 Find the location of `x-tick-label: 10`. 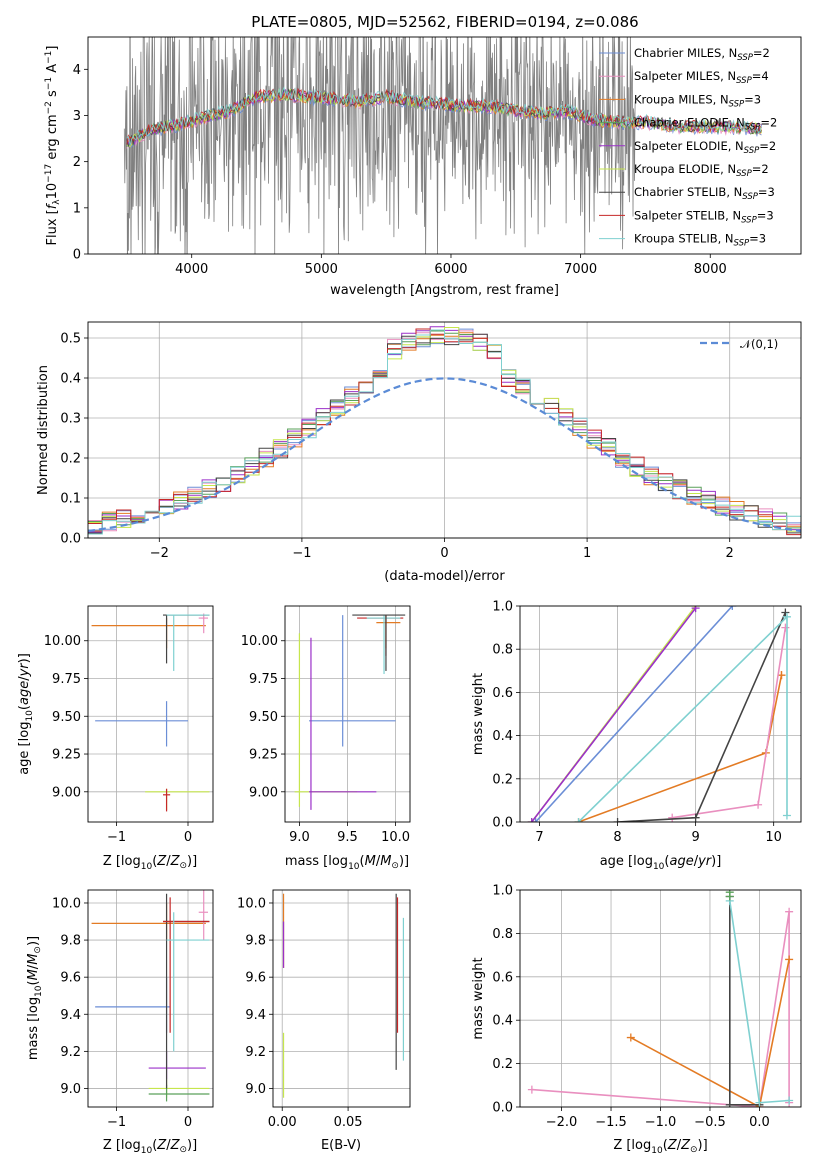

x-tick-label: 10 is located at coordinates (773, 837).